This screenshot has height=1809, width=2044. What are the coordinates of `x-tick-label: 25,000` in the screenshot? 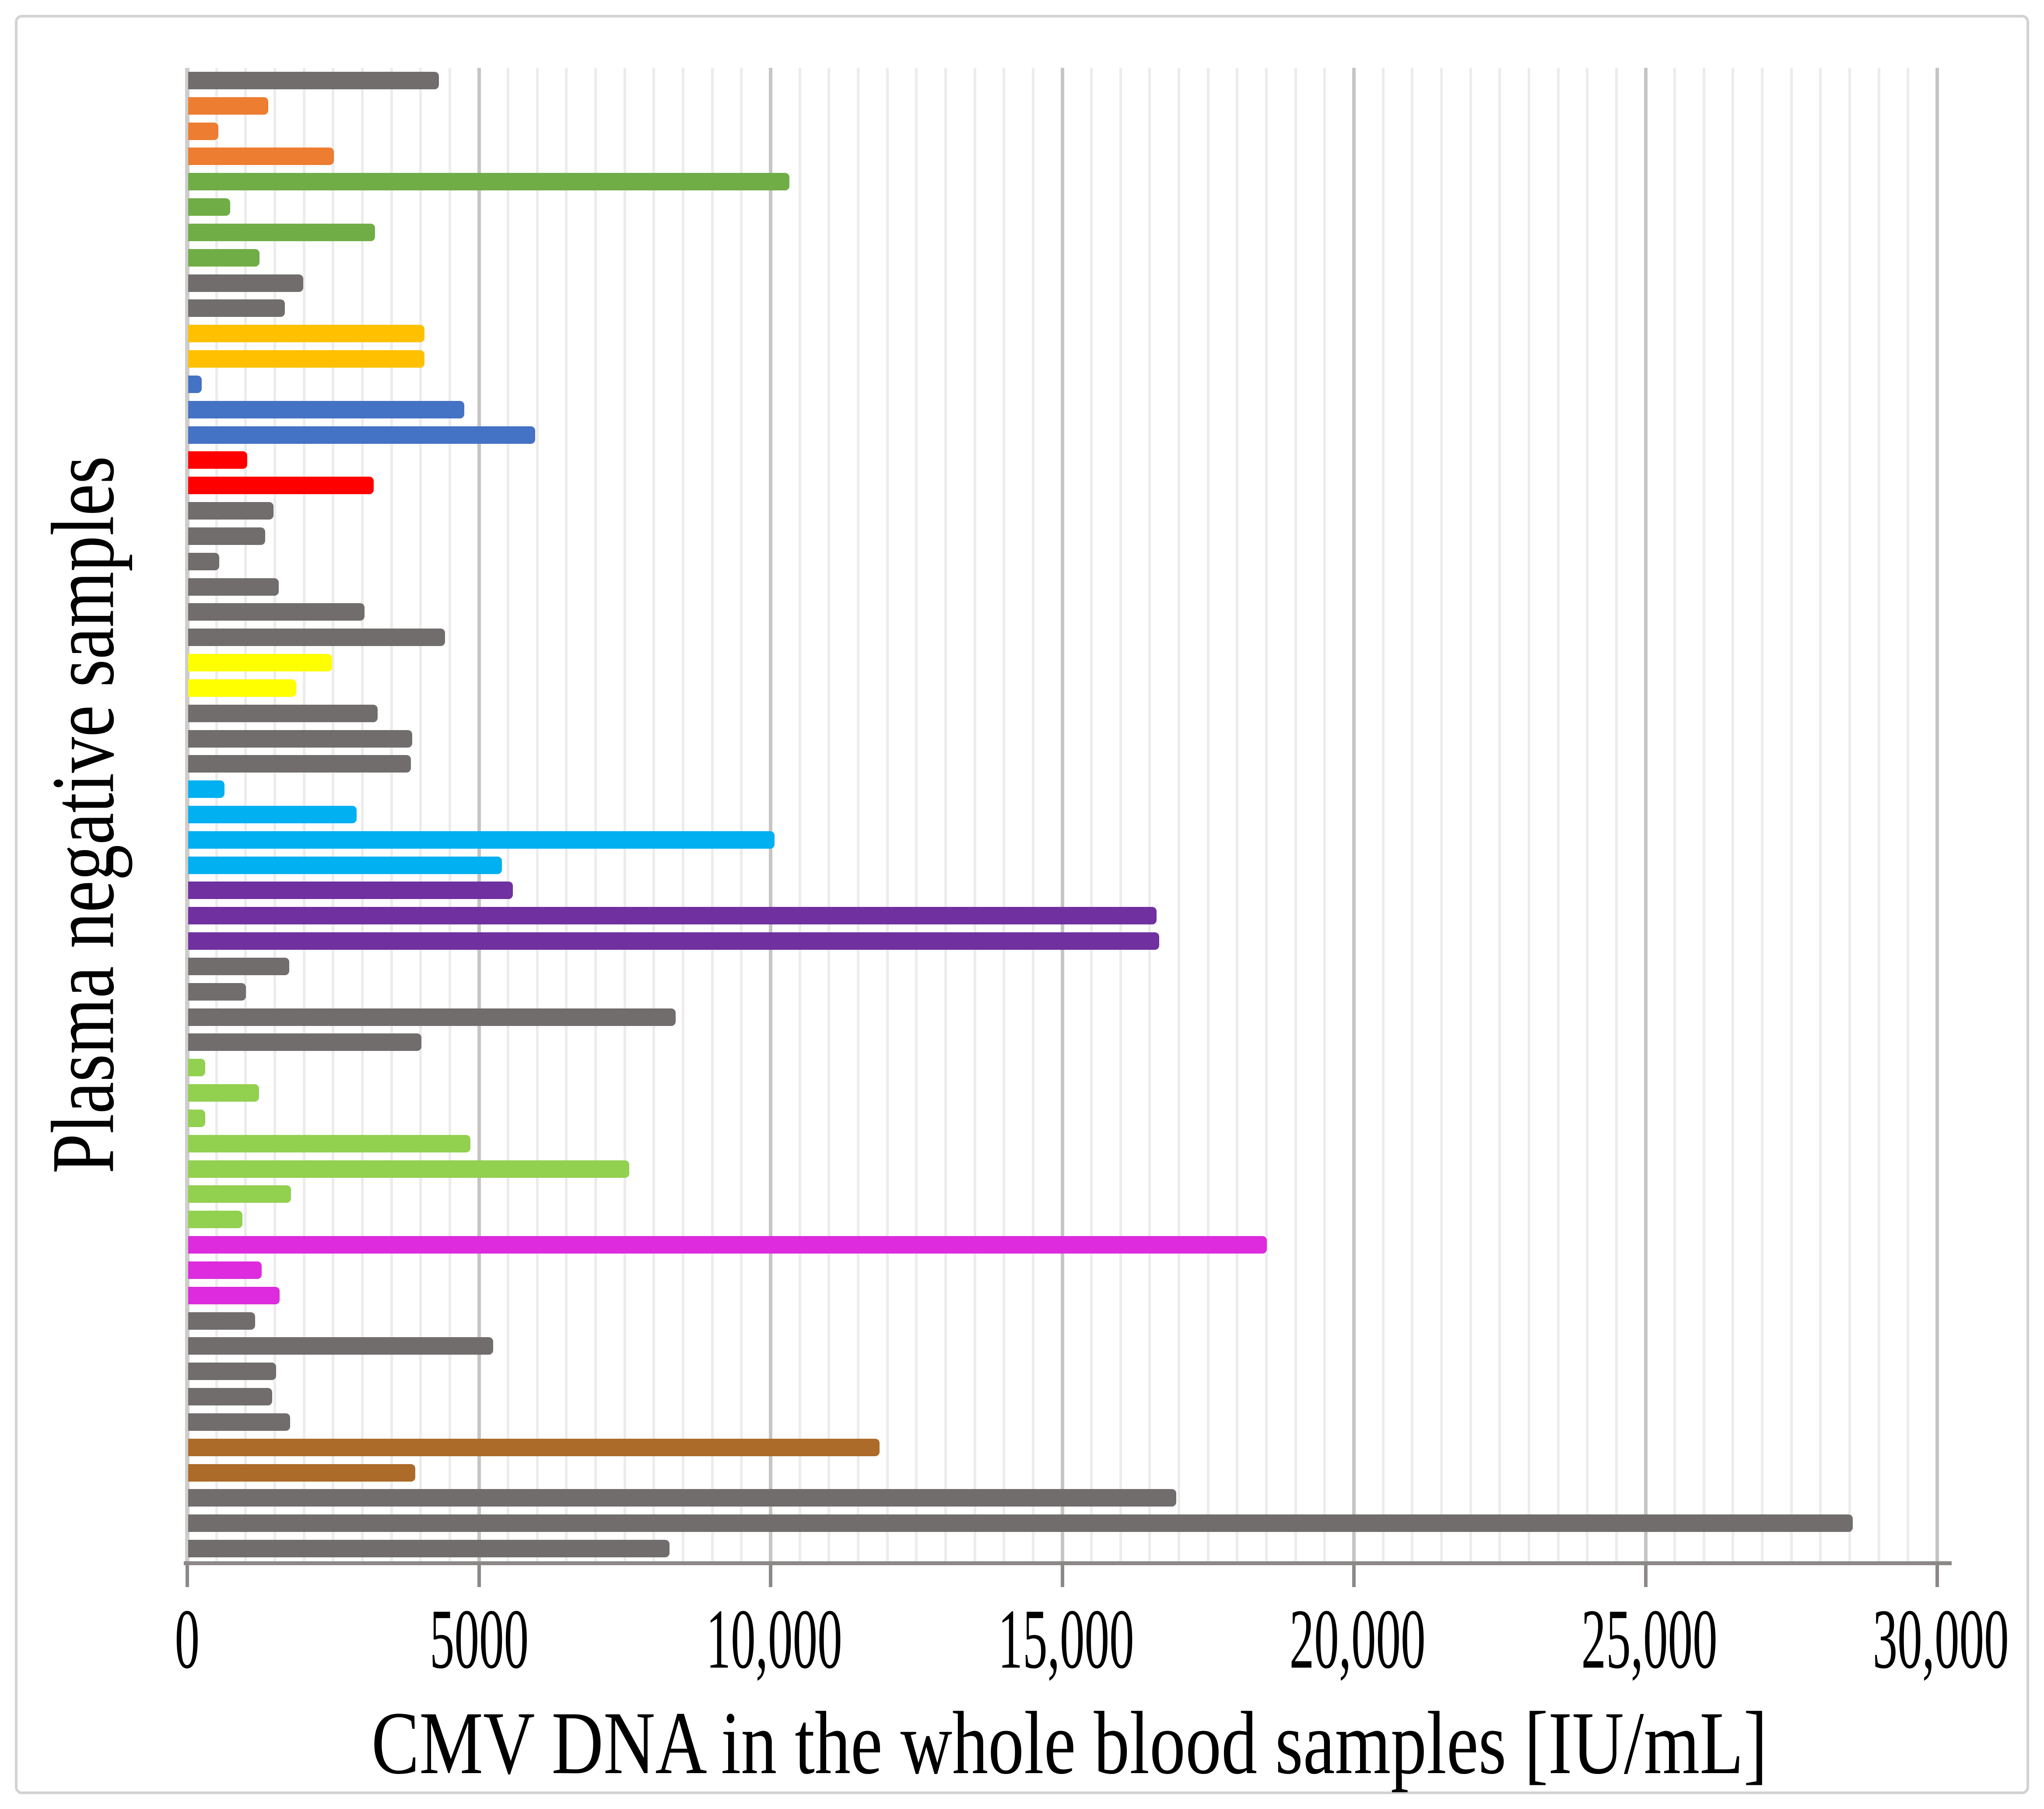 It's located at (1646, 1639).